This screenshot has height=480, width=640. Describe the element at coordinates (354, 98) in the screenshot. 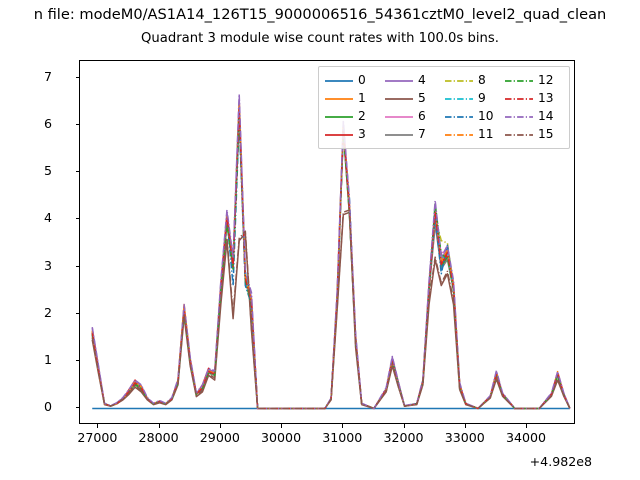

I see `legend-entry-1: 1` at that location.